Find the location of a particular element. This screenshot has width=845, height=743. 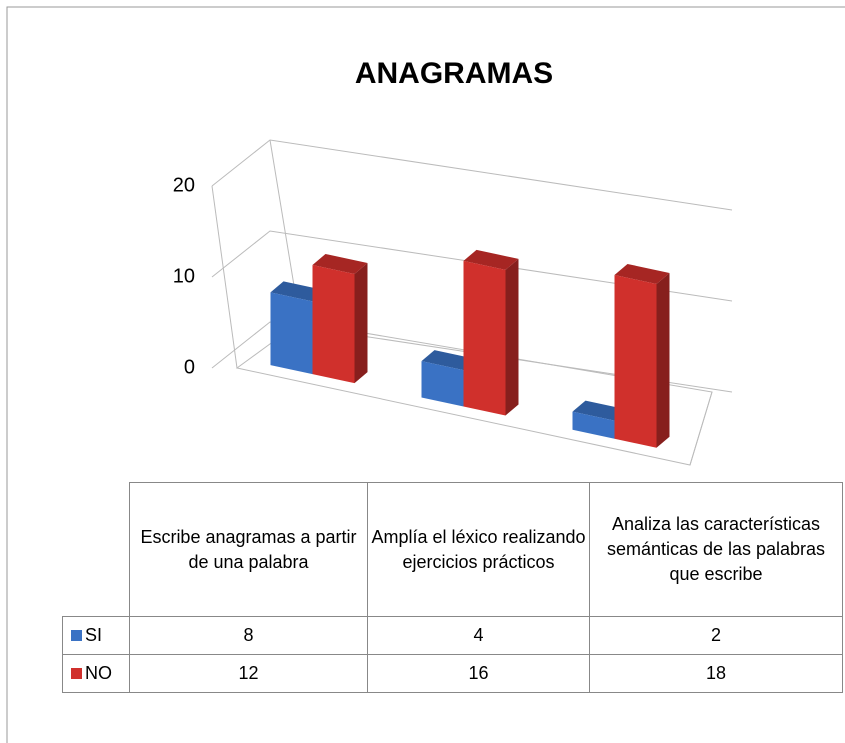

series-row: SI 8 4 2 is located at coordinates (452, 635).